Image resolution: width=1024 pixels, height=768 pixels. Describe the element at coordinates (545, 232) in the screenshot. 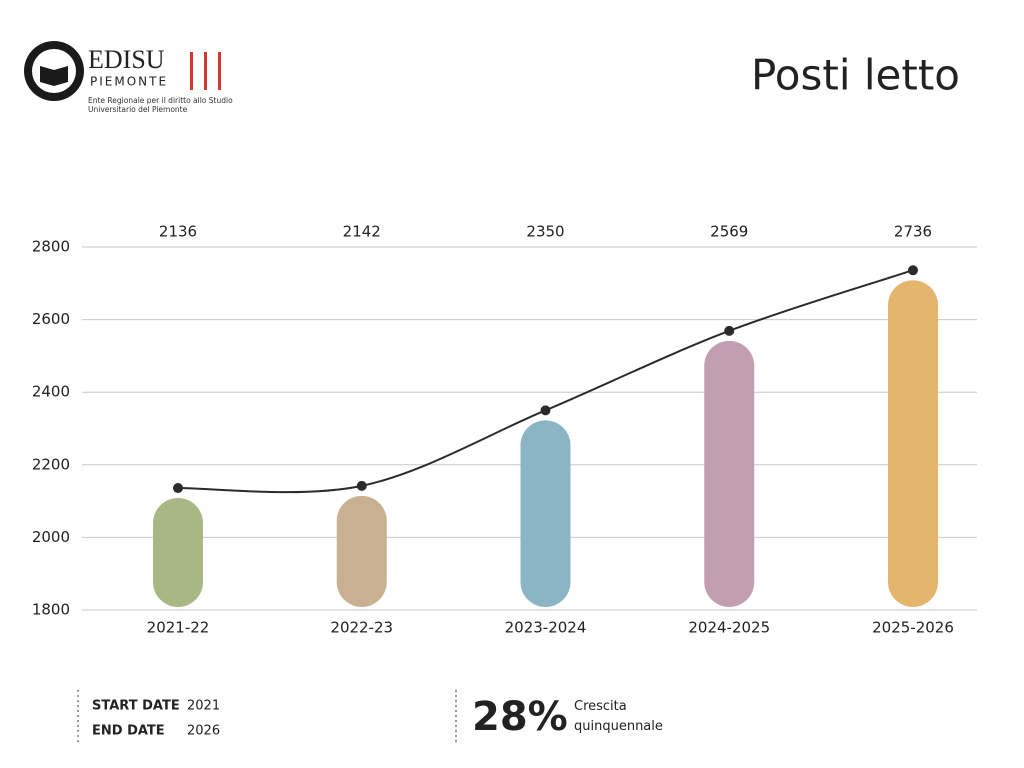

I see `value-label: 2350` at that location.